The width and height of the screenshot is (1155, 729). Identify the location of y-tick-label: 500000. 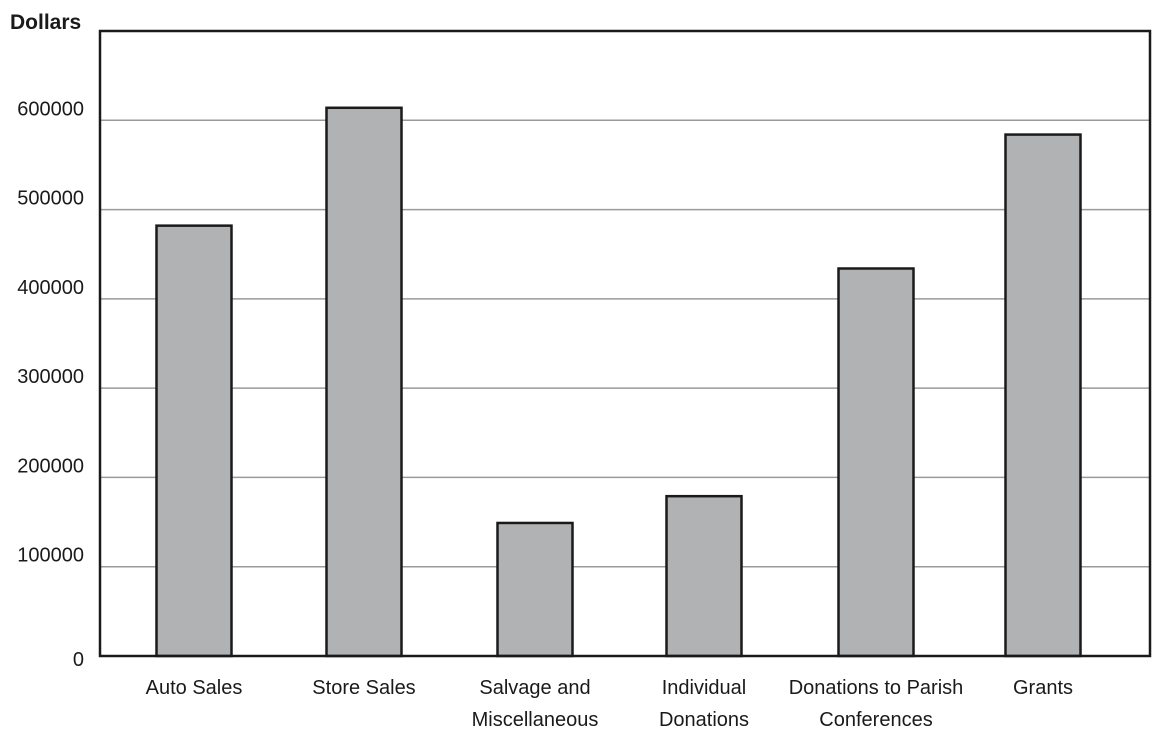
(50, 199).